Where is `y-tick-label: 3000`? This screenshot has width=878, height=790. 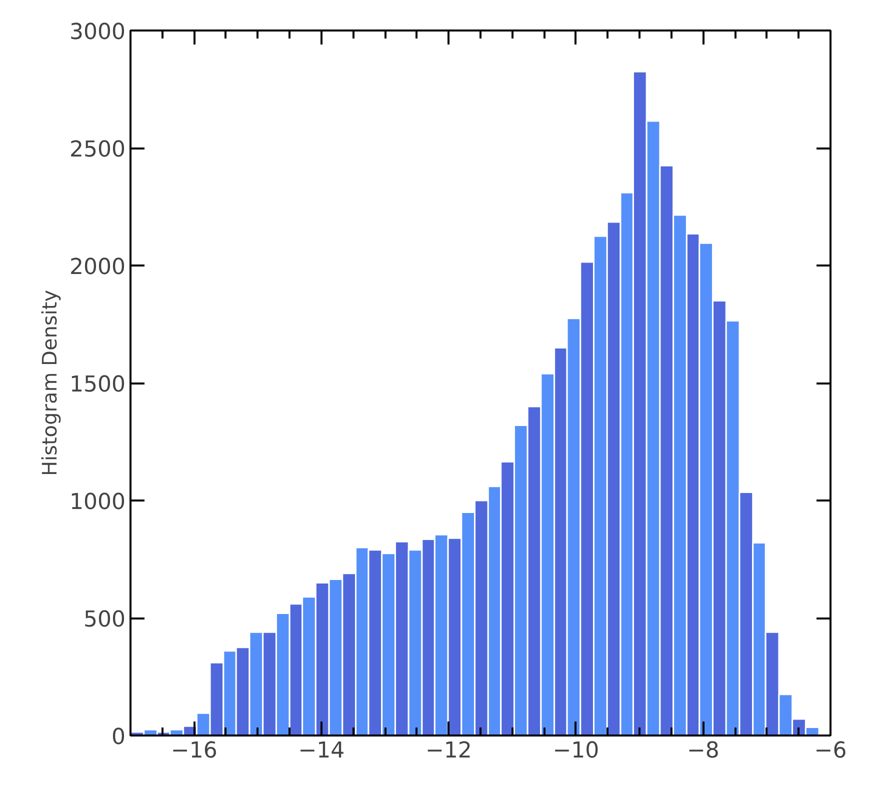
y-tick-label: 3000 is located at coordinates (98, 32).